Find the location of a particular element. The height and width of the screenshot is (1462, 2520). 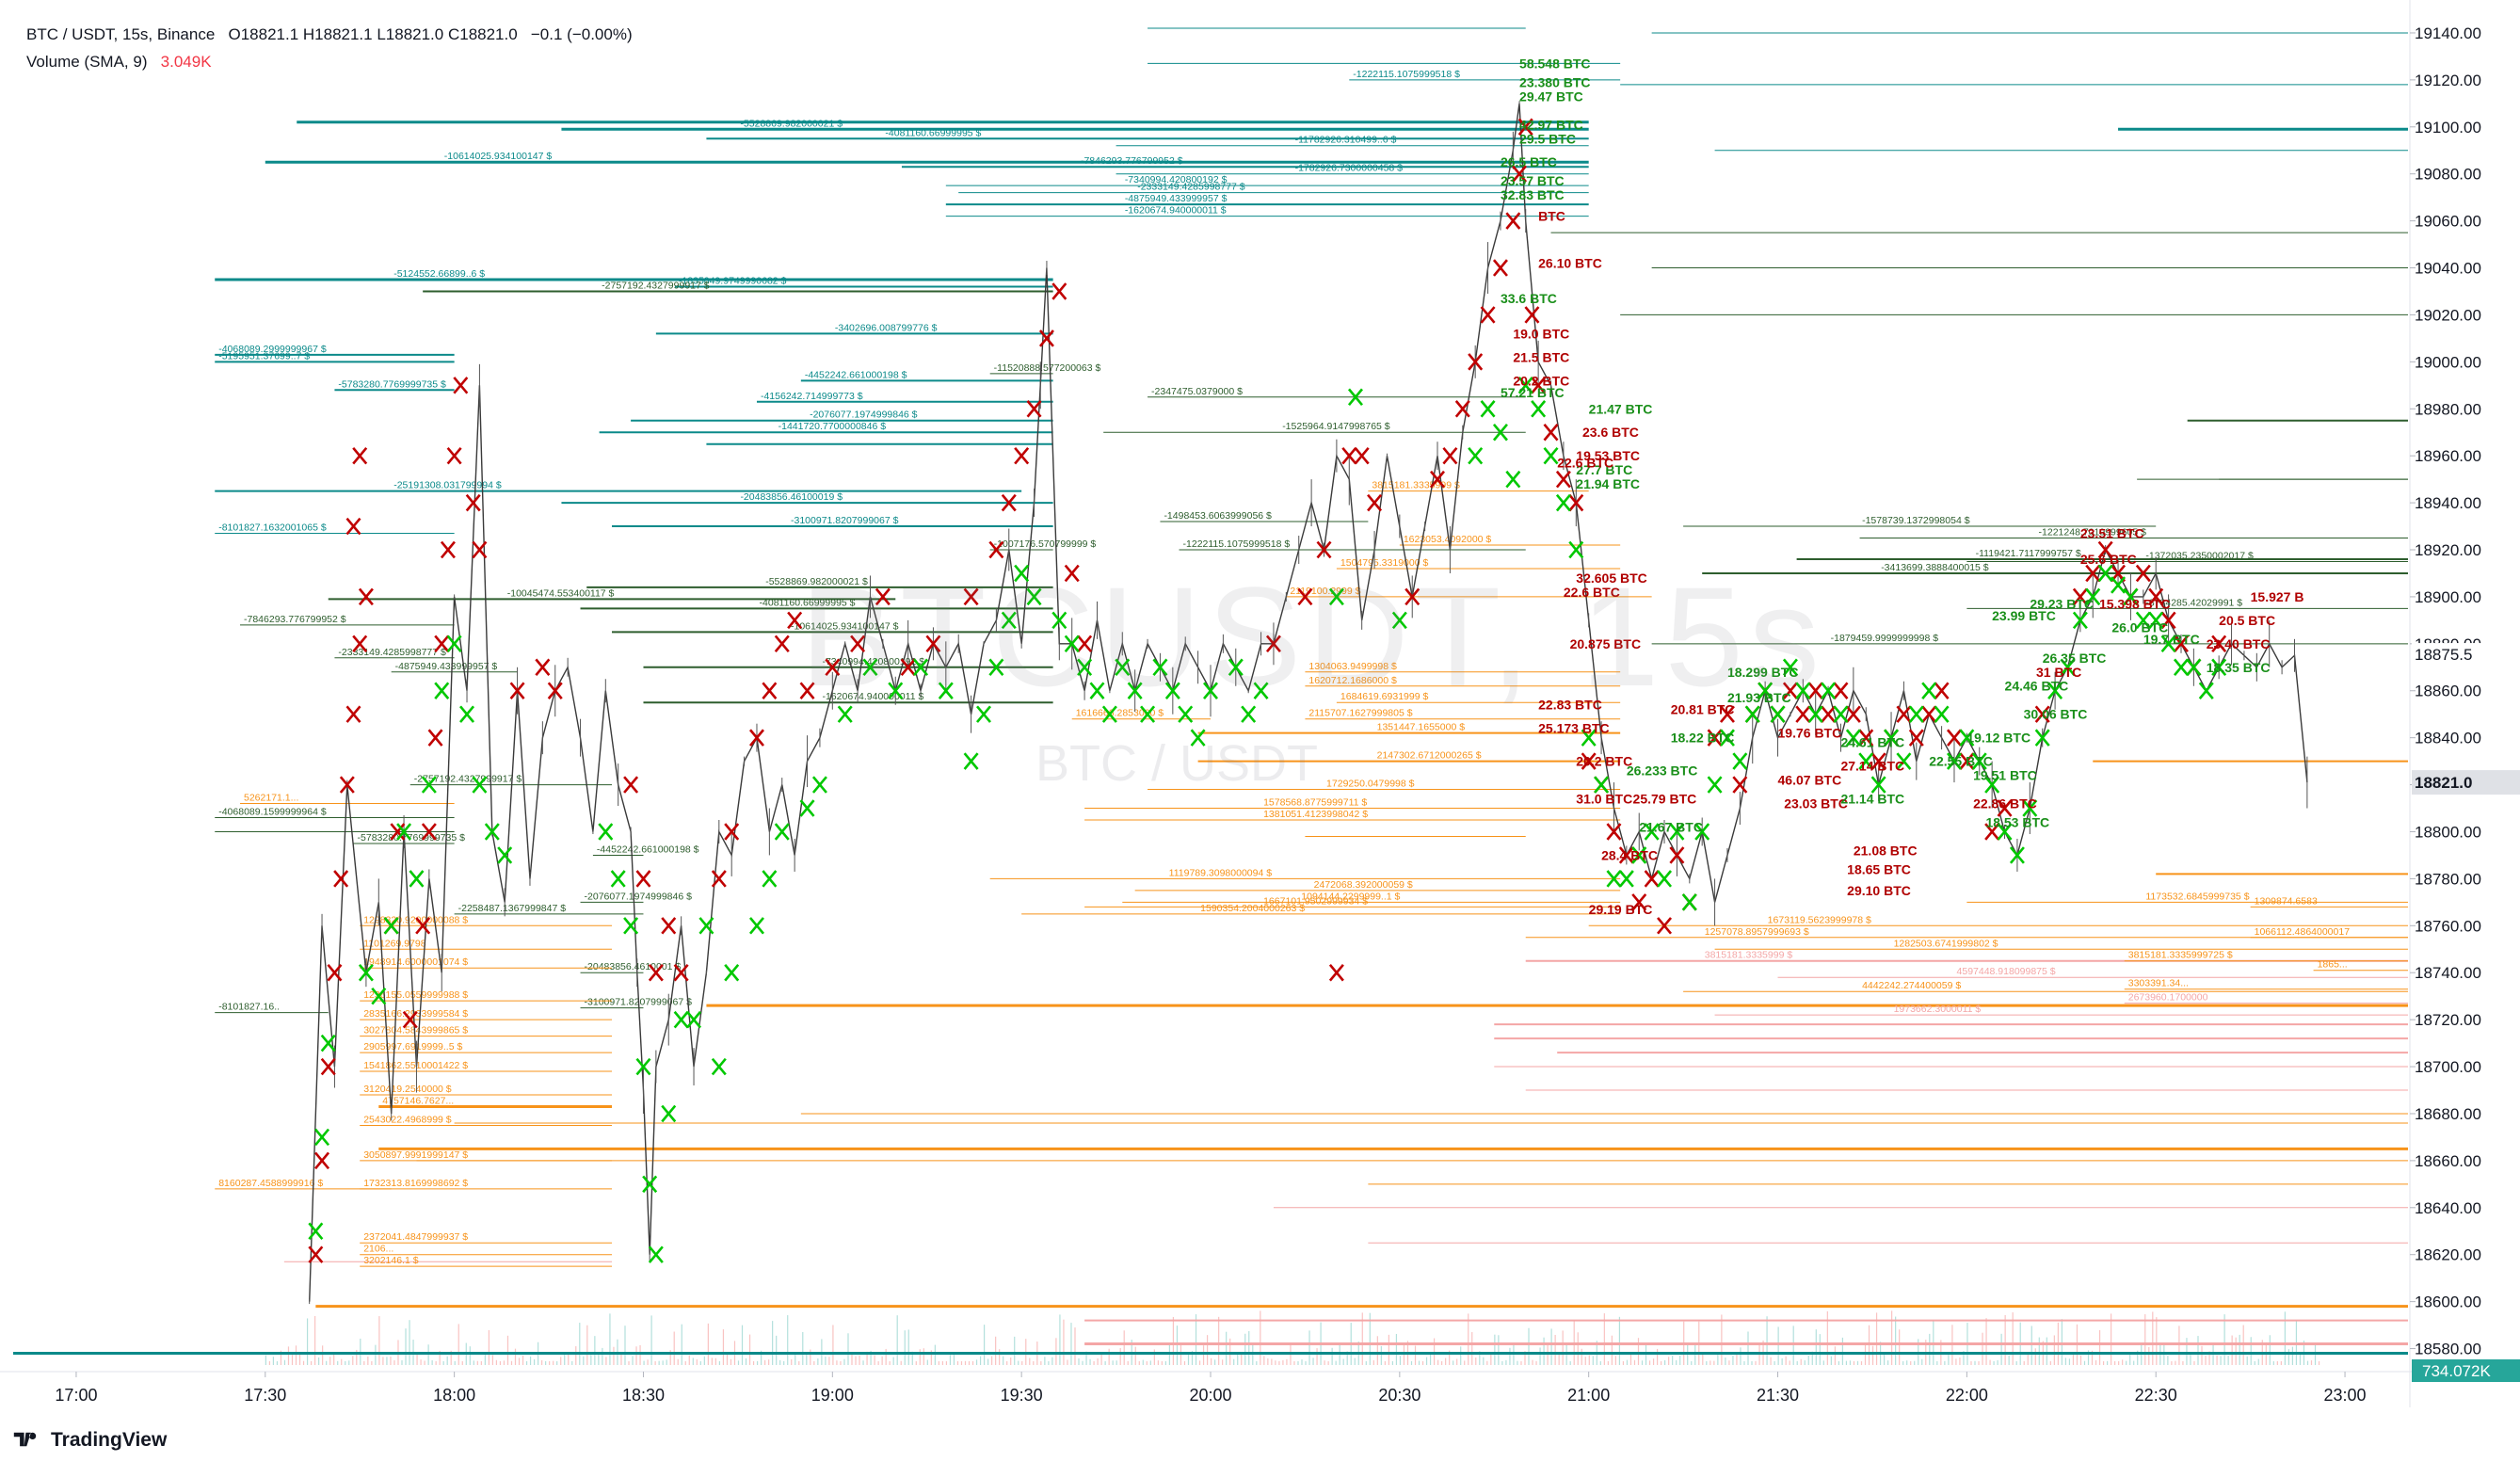

btc-label: 26.5 BTC is located at coordinates (1529, 161).